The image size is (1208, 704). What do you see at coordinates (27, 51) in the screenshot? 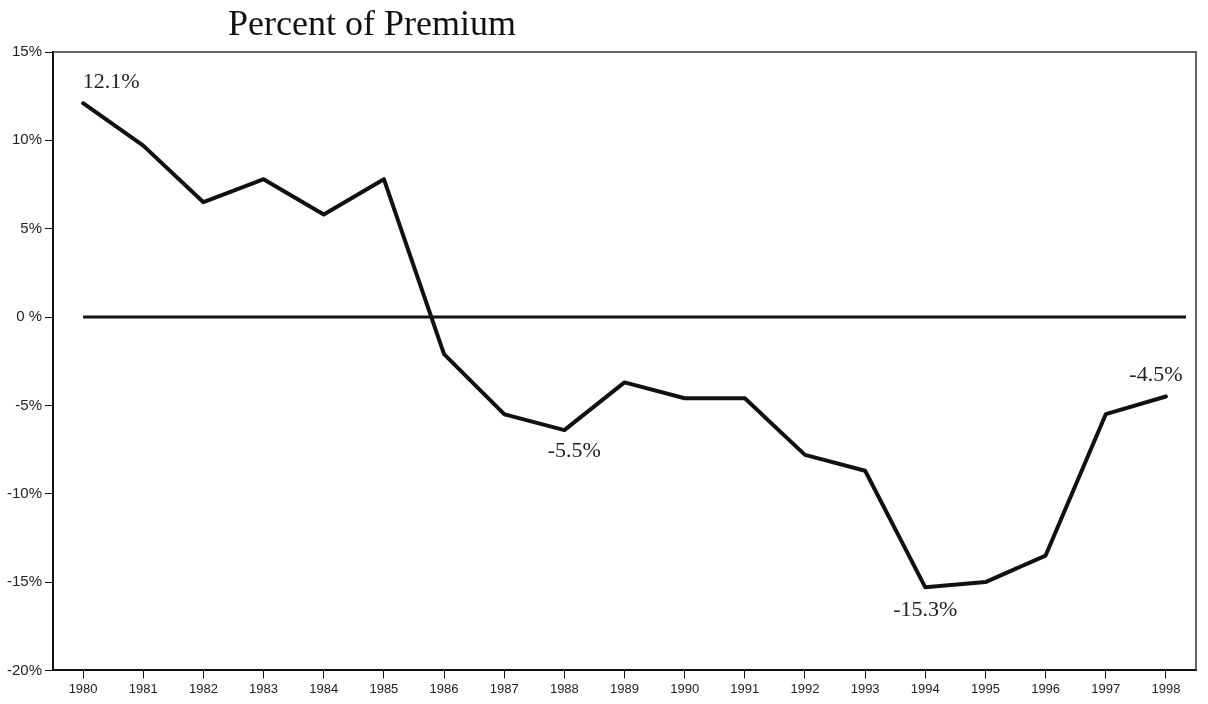
I see `y-tick-label: 15%` at bounding box center [27, 51].